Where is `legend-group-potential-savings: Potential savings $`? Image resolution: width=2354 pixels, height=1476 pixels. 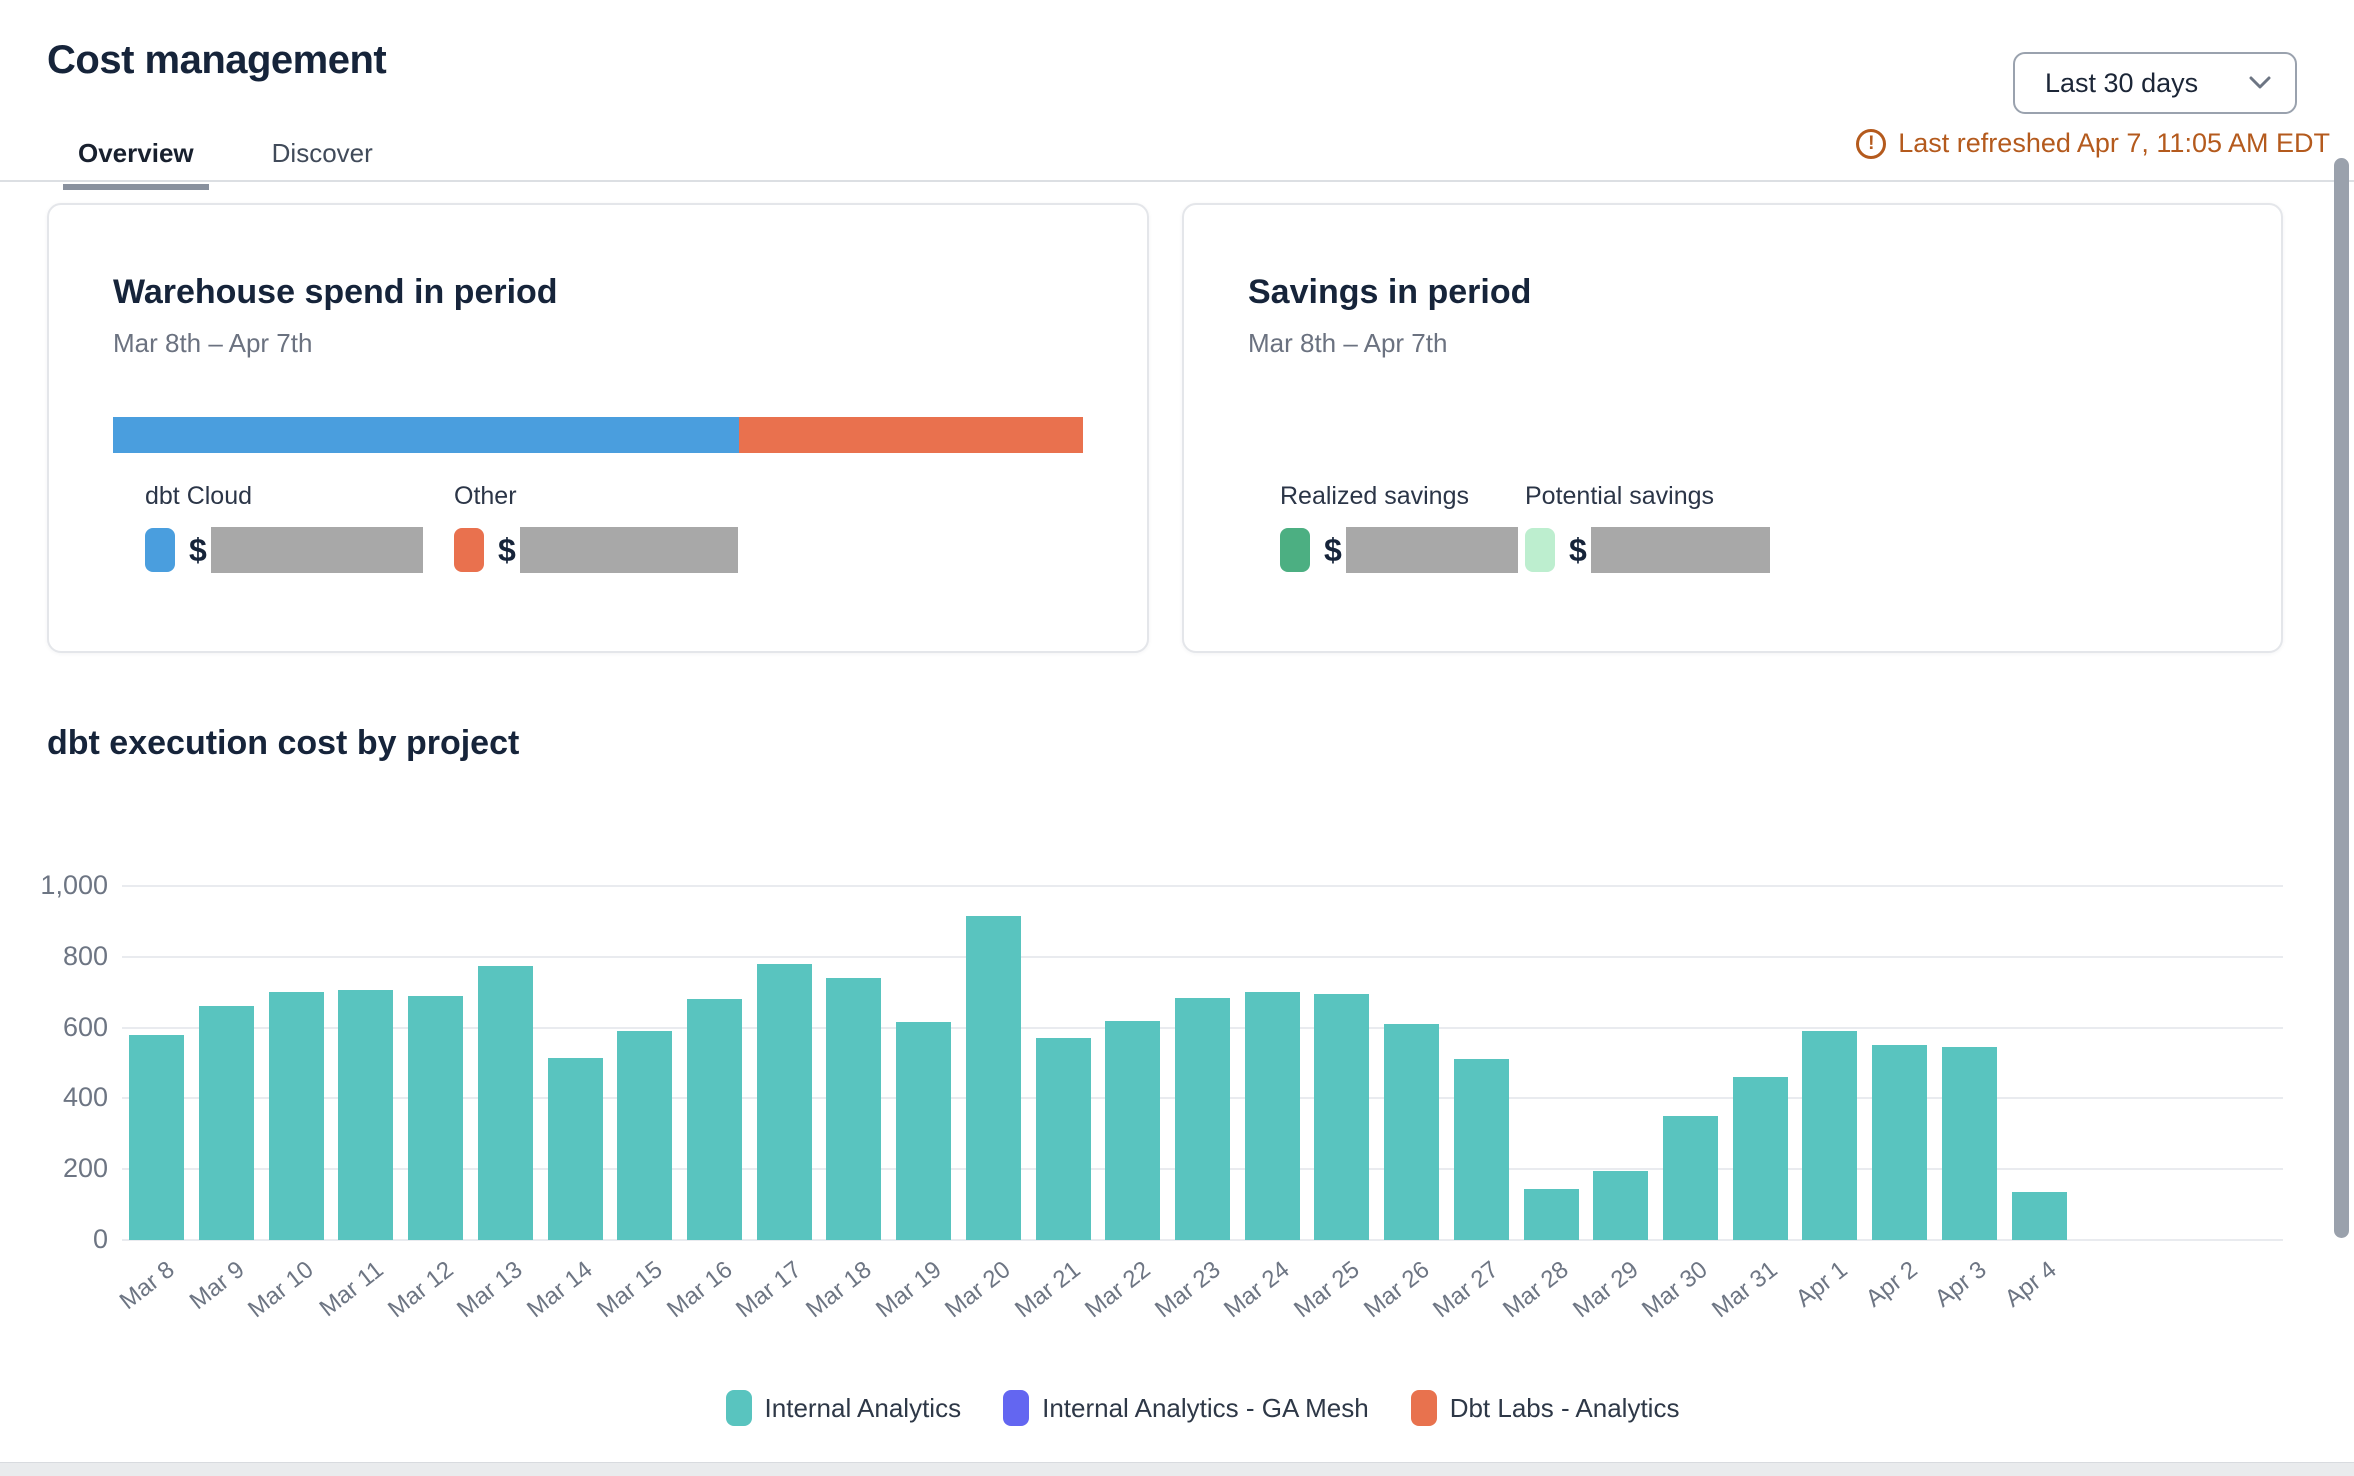
legend-group-potential-savings: Potential savings $ is located at coordinates (1647, 527).